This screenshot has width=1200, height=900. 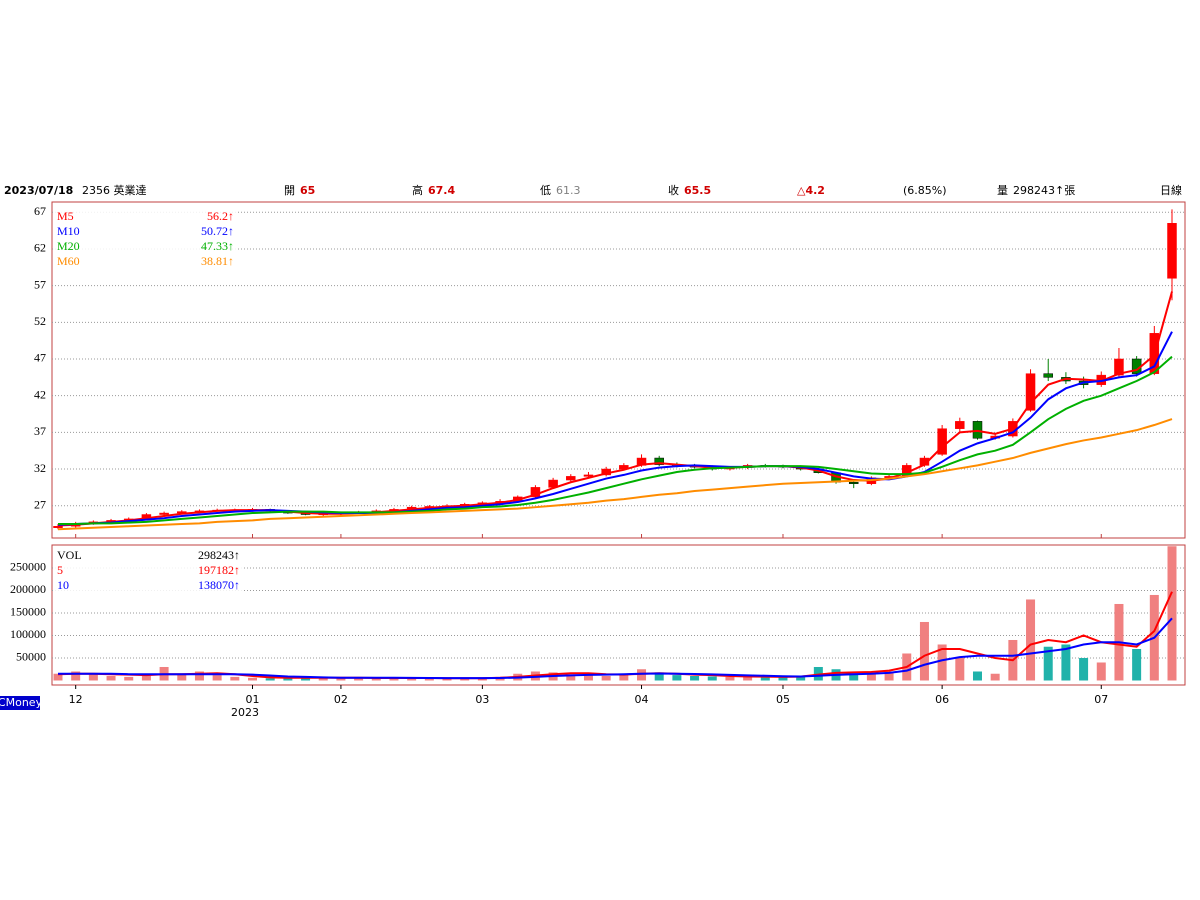 What do you see at coordinates (783, 699) in the screenshot?
I see `x-tick-label: 05` at bounding box center [783, 699].